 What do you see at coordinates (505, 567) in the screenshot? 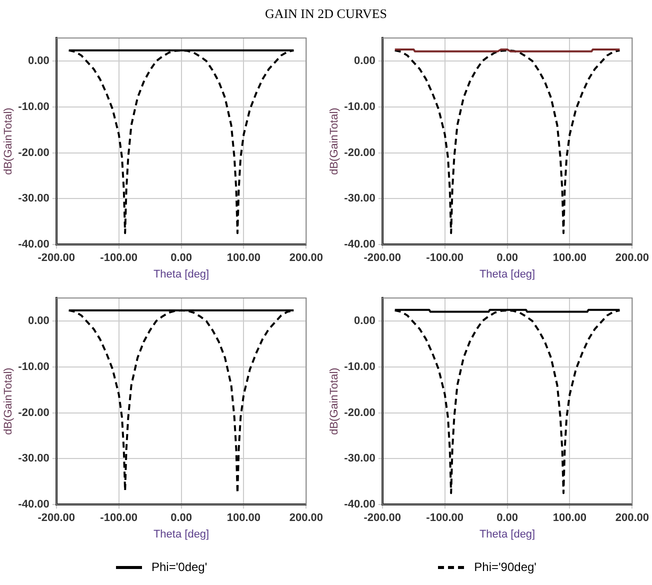
I see `legend-label: Phi='90deg'` at bounding box center [505, 567].